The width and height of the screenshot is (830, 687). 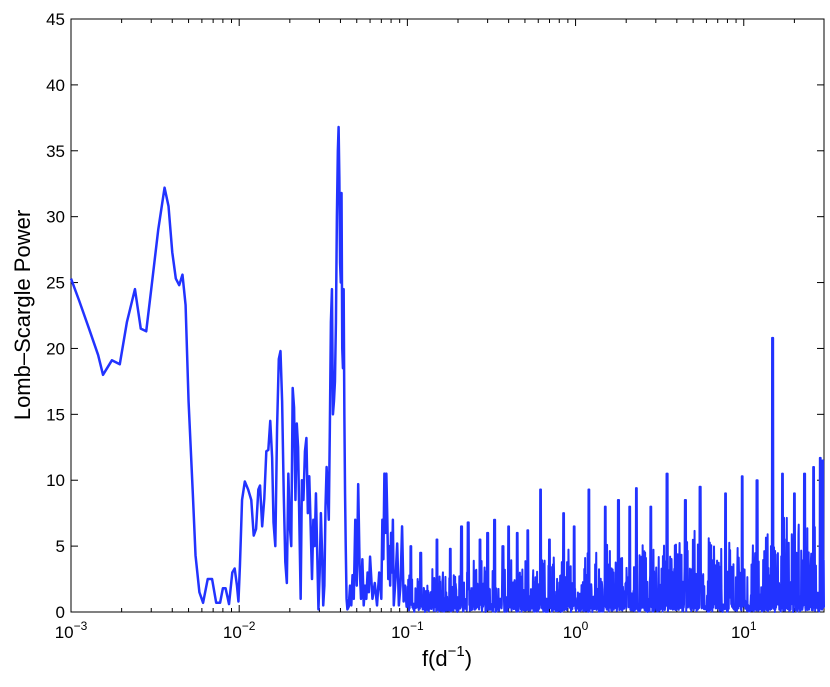 What do you see at coordinates (55, 348) in the screenshot?
I see `y-tick-label: 20` at bounding box center [55, 348].